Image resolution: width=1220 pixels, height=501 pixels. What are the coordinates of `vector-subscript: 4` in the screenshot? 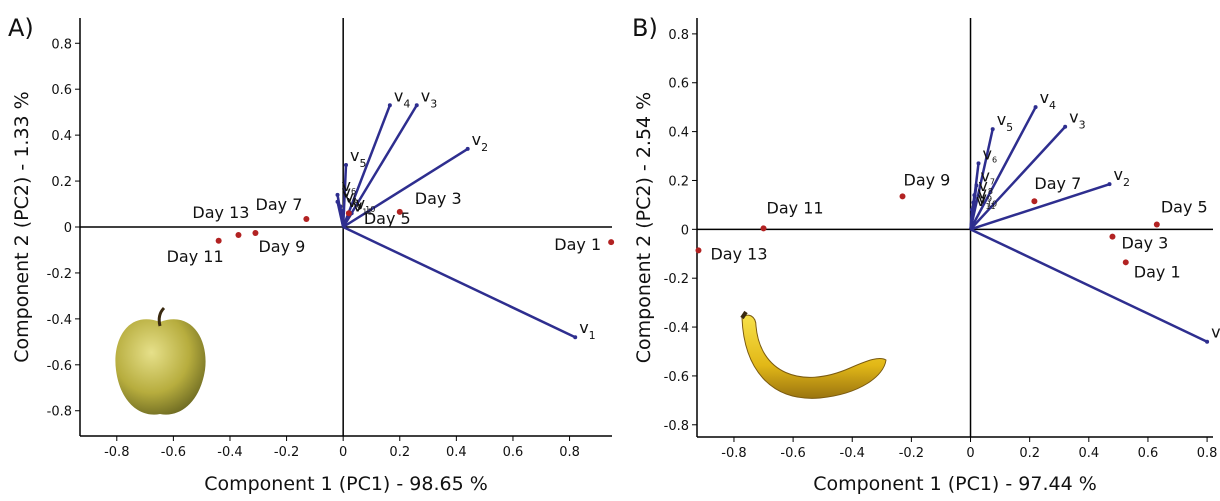 It's located at (1052, 105).